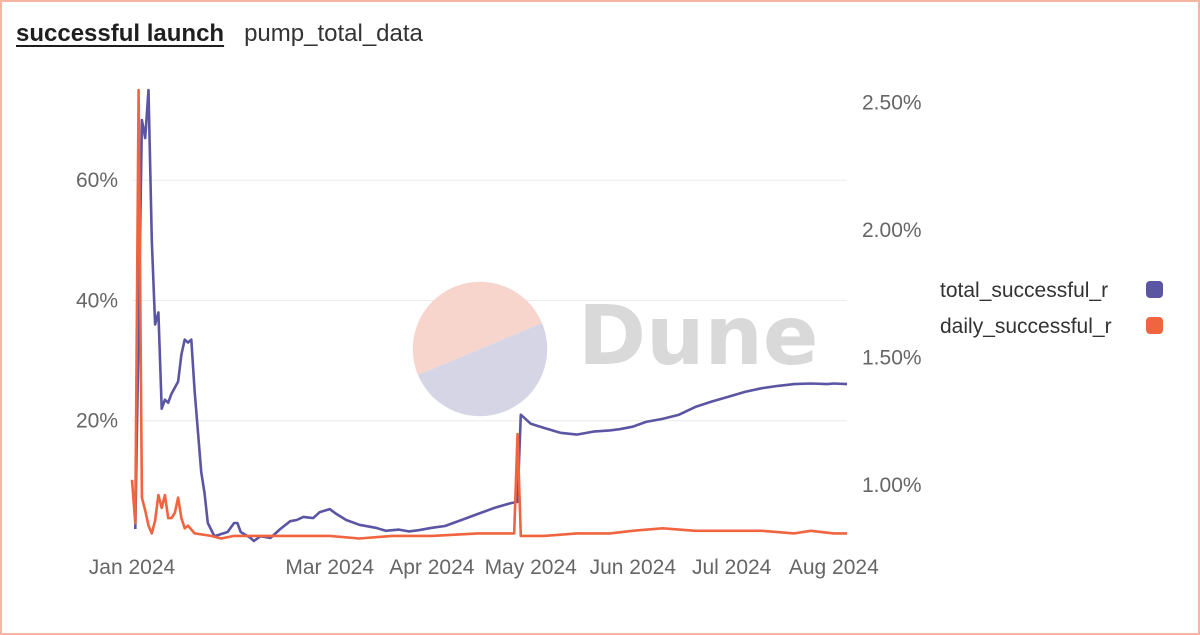  Describe the element at coordinates (132, 567) in the screenshot. I see `x-tick-label: Jan 2024` at that location.